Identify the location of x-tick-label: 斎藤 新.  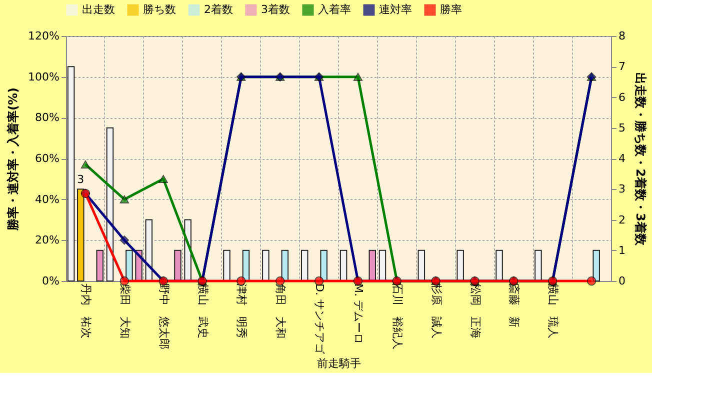
(514, 306).